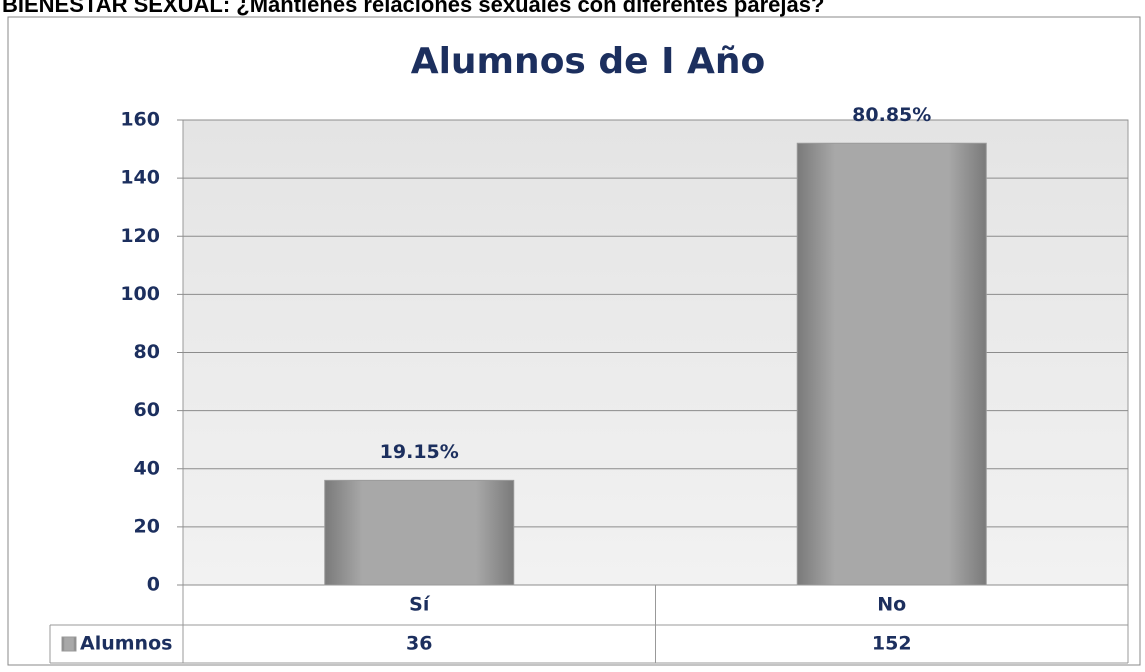 The width and height of the screenshot is (1145, 672). I want to click on y-tick-label: 60, so click(147, 410).